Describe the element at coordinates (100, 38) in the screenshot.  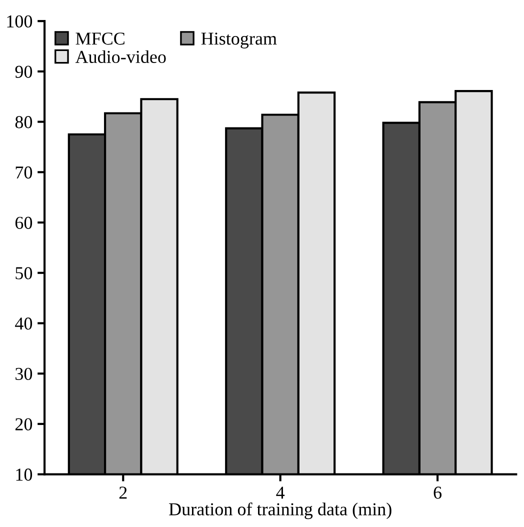
I see `legend-label: MFCC` at that location.